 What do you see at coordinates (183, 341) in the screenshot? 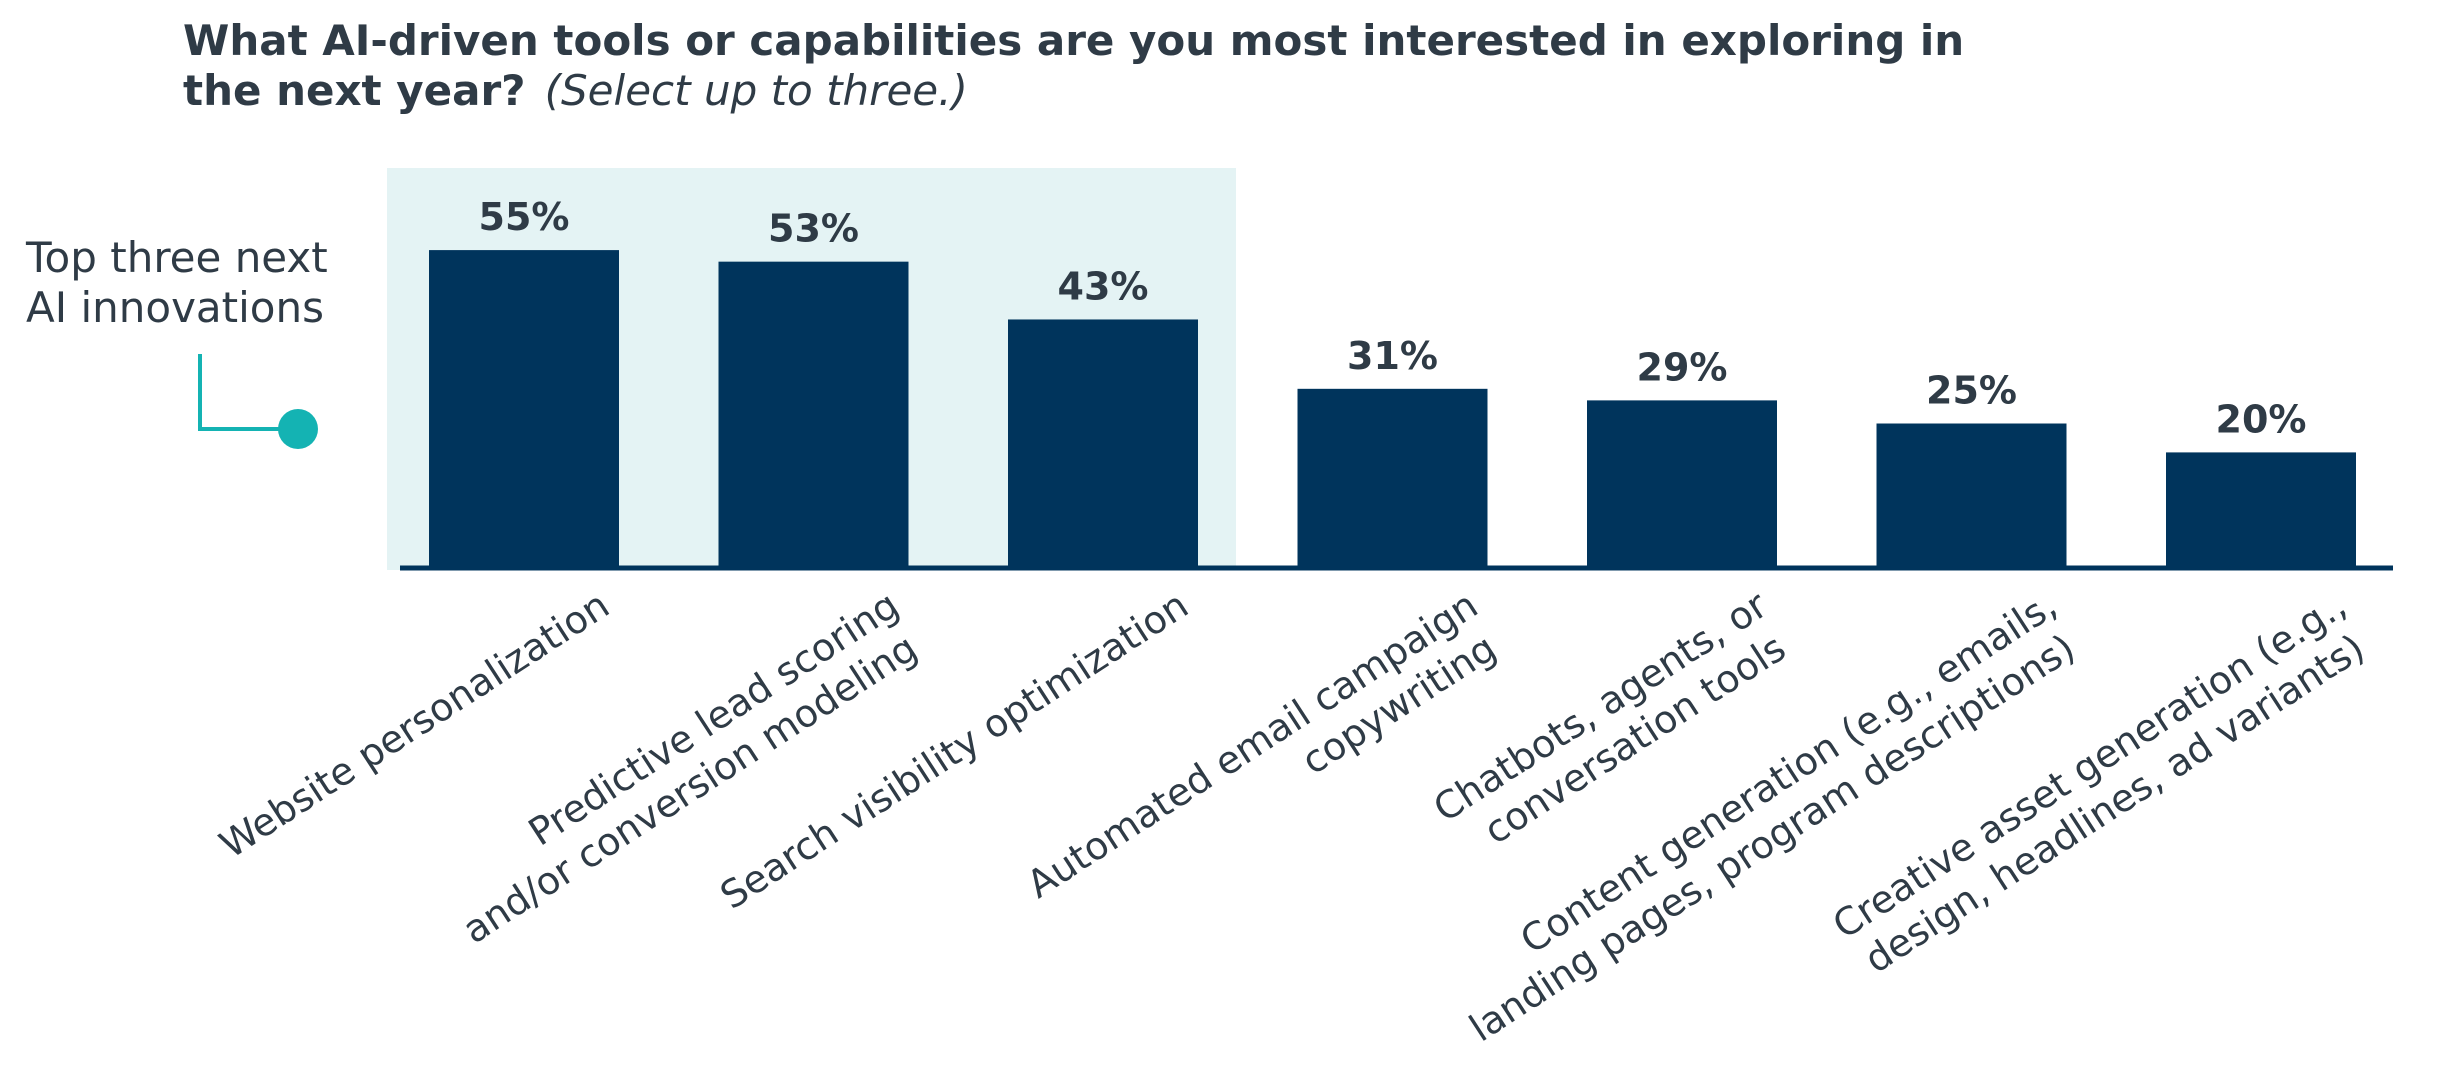
I see `callout: Top three next AI innovations` at bounding box center [183, 341].